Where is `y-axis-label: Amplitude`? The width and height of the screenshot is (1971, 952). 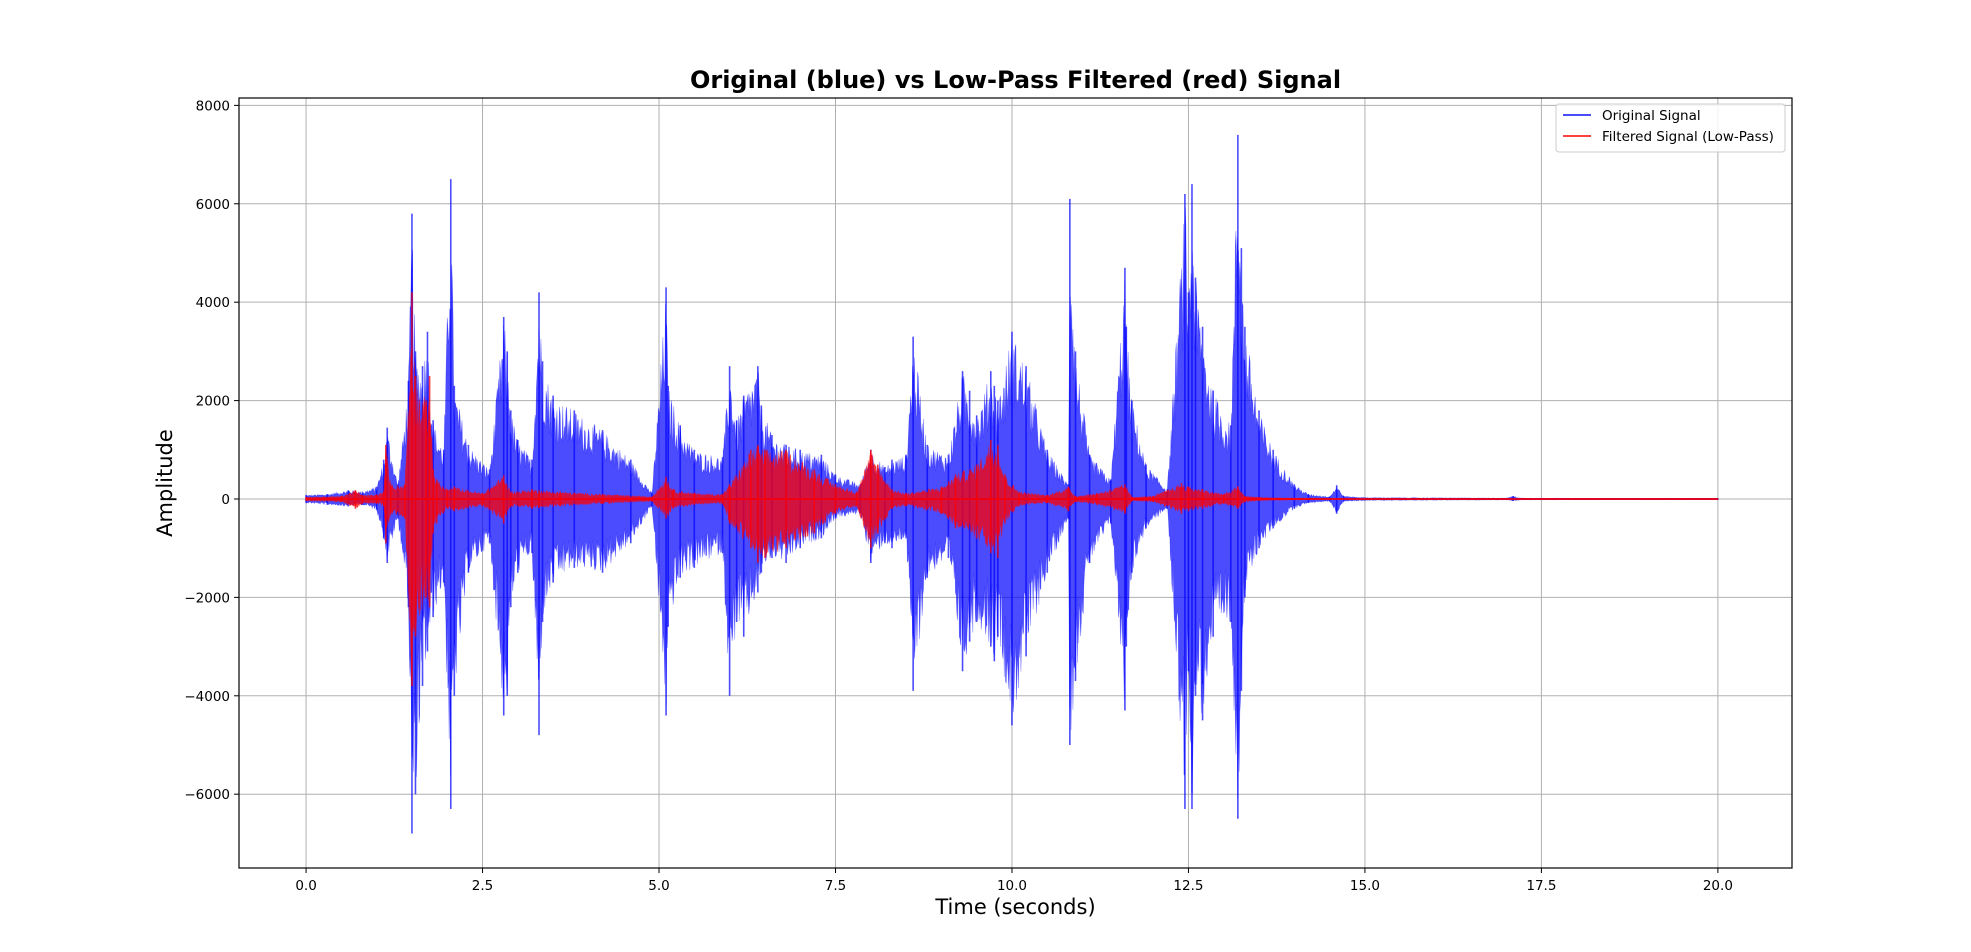 y-axis-label: Amplitude is located at coordinates (165, 483).